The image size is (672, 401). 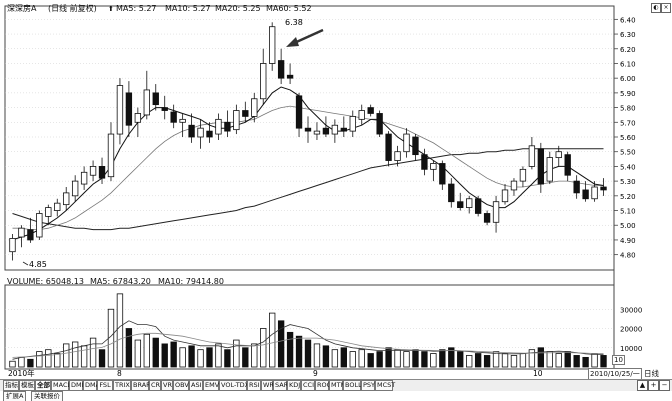 I want to click on indicator-tab: CCI, so click(x=308, y=385).